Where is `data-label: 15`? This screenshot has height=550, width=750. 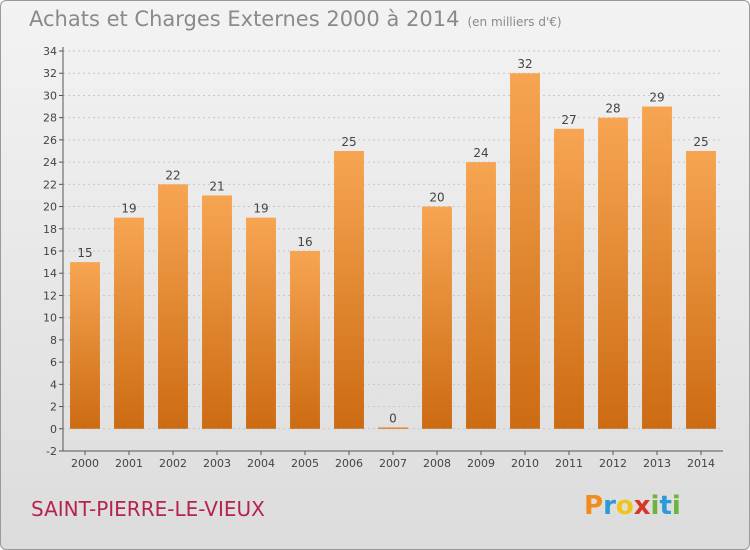 data-label: 15 is located at coordinates (84, 253).